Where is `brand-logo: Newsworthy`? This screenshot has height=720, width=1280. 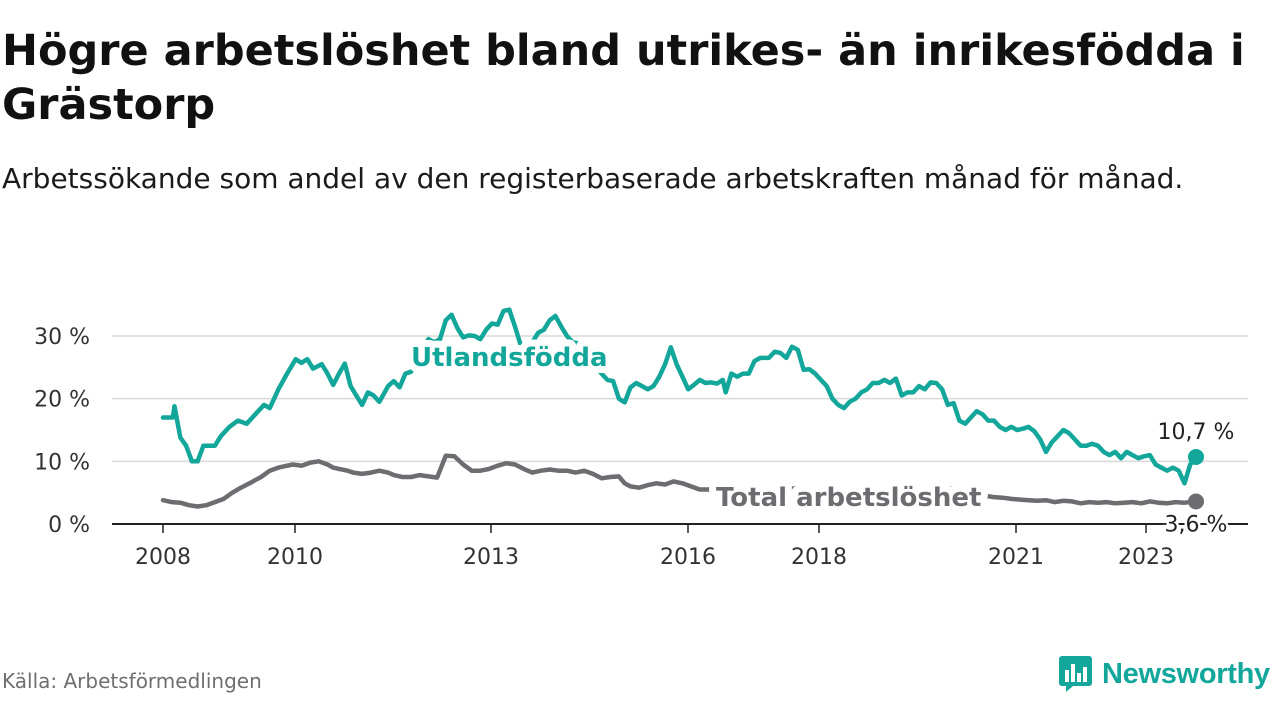
brand-logo: Newsworthy is located at coordinates (1164, 674).